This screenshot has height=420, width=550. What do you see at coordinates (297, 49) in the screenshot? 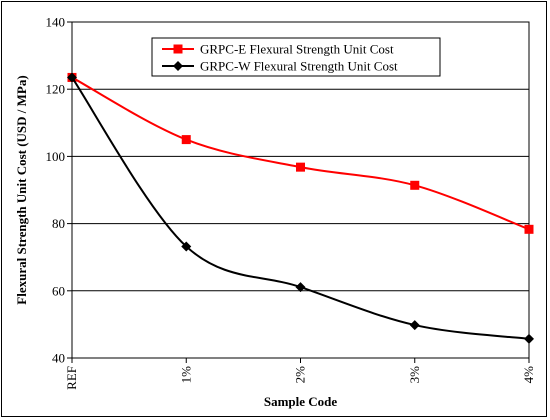
I see `legend-label-grpc-e: GRPC-E Flexural Strength Unit Cost` at bounding box center [297, 49].